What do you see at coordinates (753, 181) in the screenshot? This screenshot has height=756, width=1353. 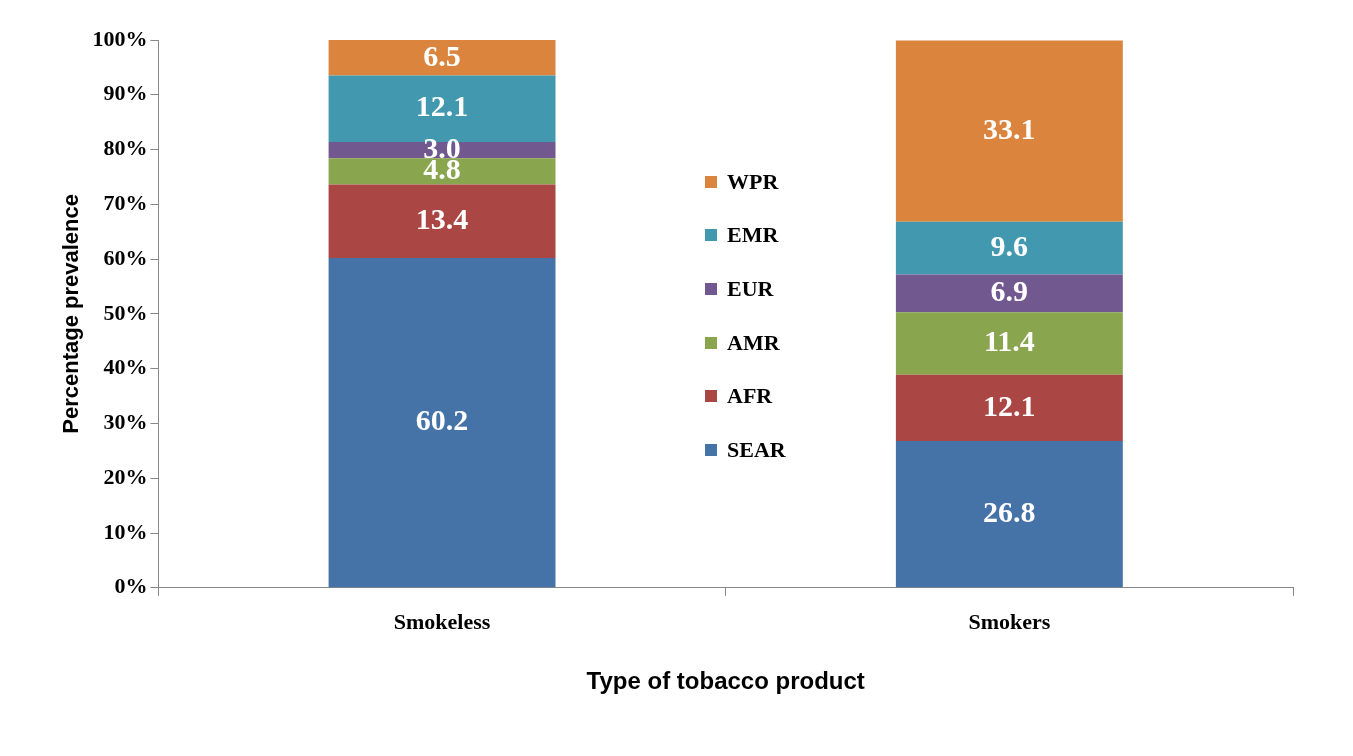 I see `legend-label: WPR` at bounding box center [753, 181].